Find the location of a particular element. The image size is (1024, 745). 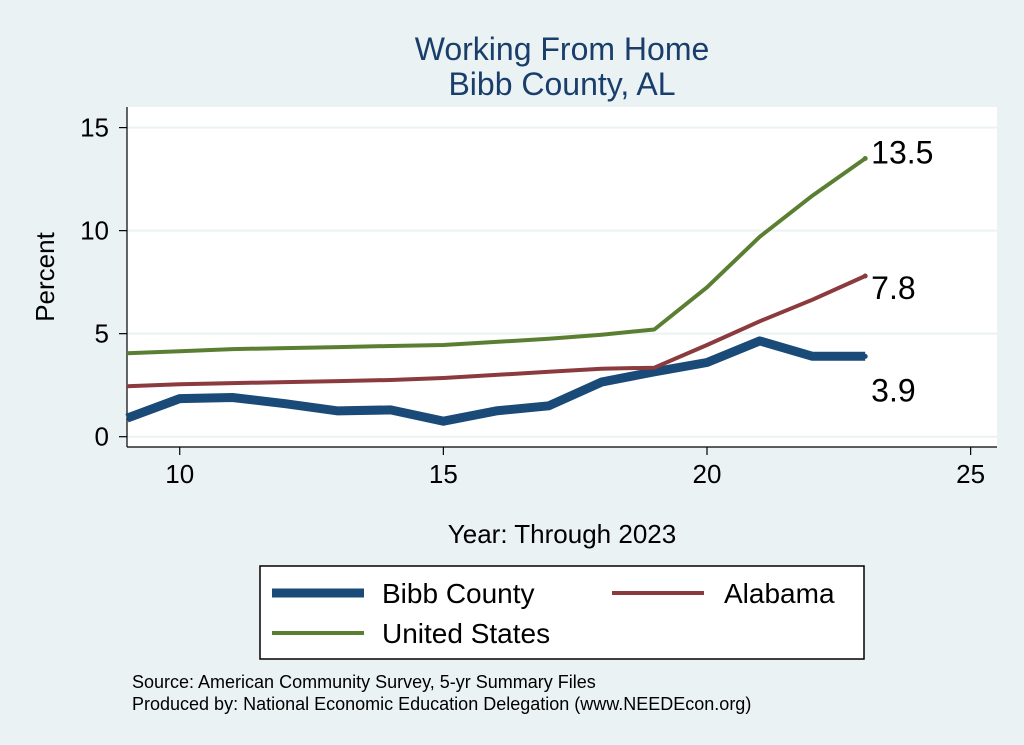

legend-label-bibb-county: Bibb County is located at coordinates (458, 593).